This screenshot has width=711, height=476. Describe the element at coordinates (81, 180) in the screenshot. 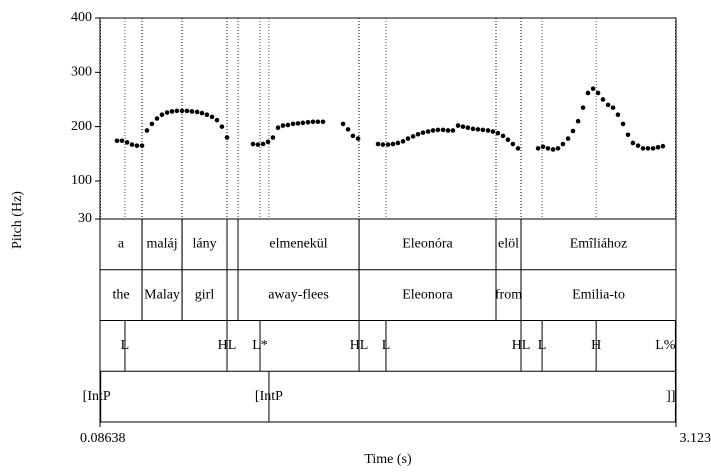

I see `y-tick-label: 100` at that location.